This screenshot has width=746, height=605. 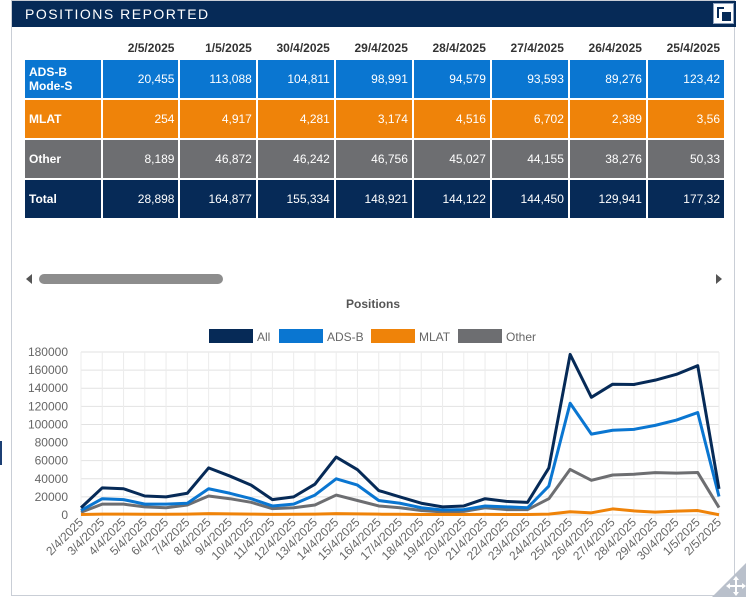 What do you see at coordinates (685, 199) in the screenshot?
I see `table-cell: 177,32` at bounding box center [685, 199].